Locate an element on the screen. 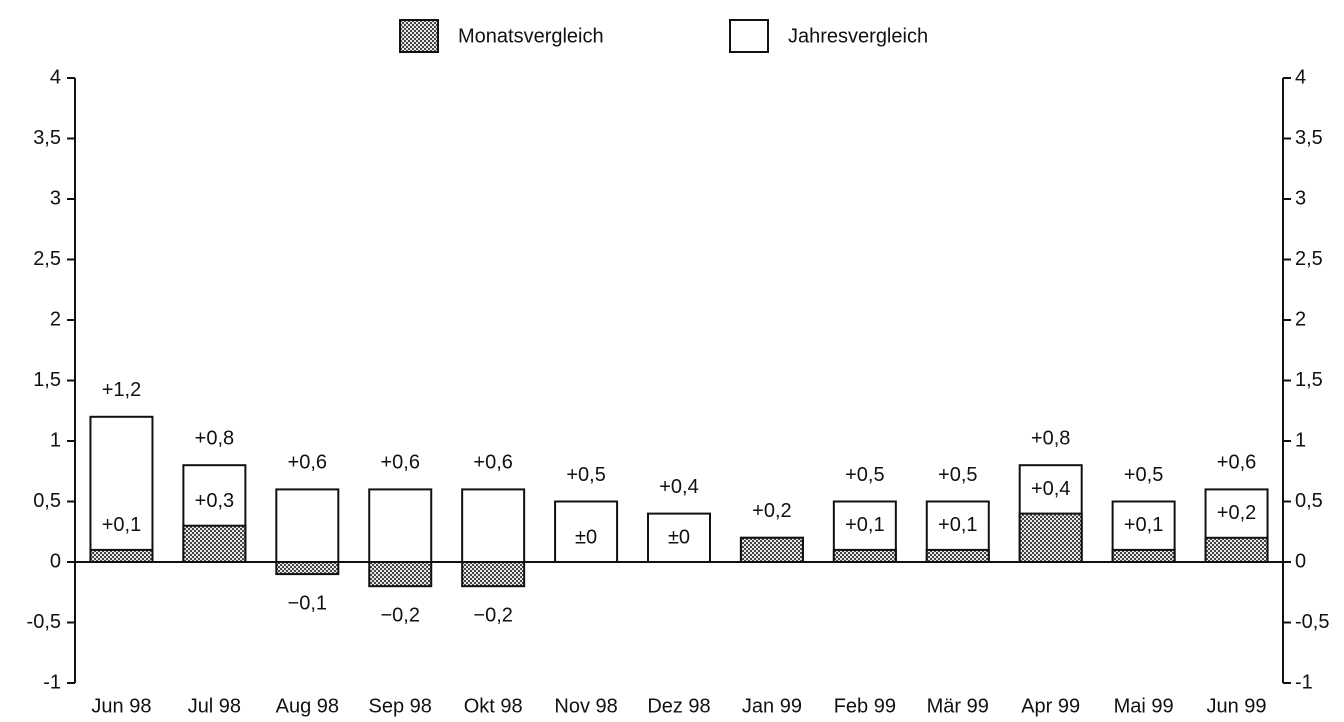  y2-tick-label: 0,5 is located at coordinates (1309, 501).